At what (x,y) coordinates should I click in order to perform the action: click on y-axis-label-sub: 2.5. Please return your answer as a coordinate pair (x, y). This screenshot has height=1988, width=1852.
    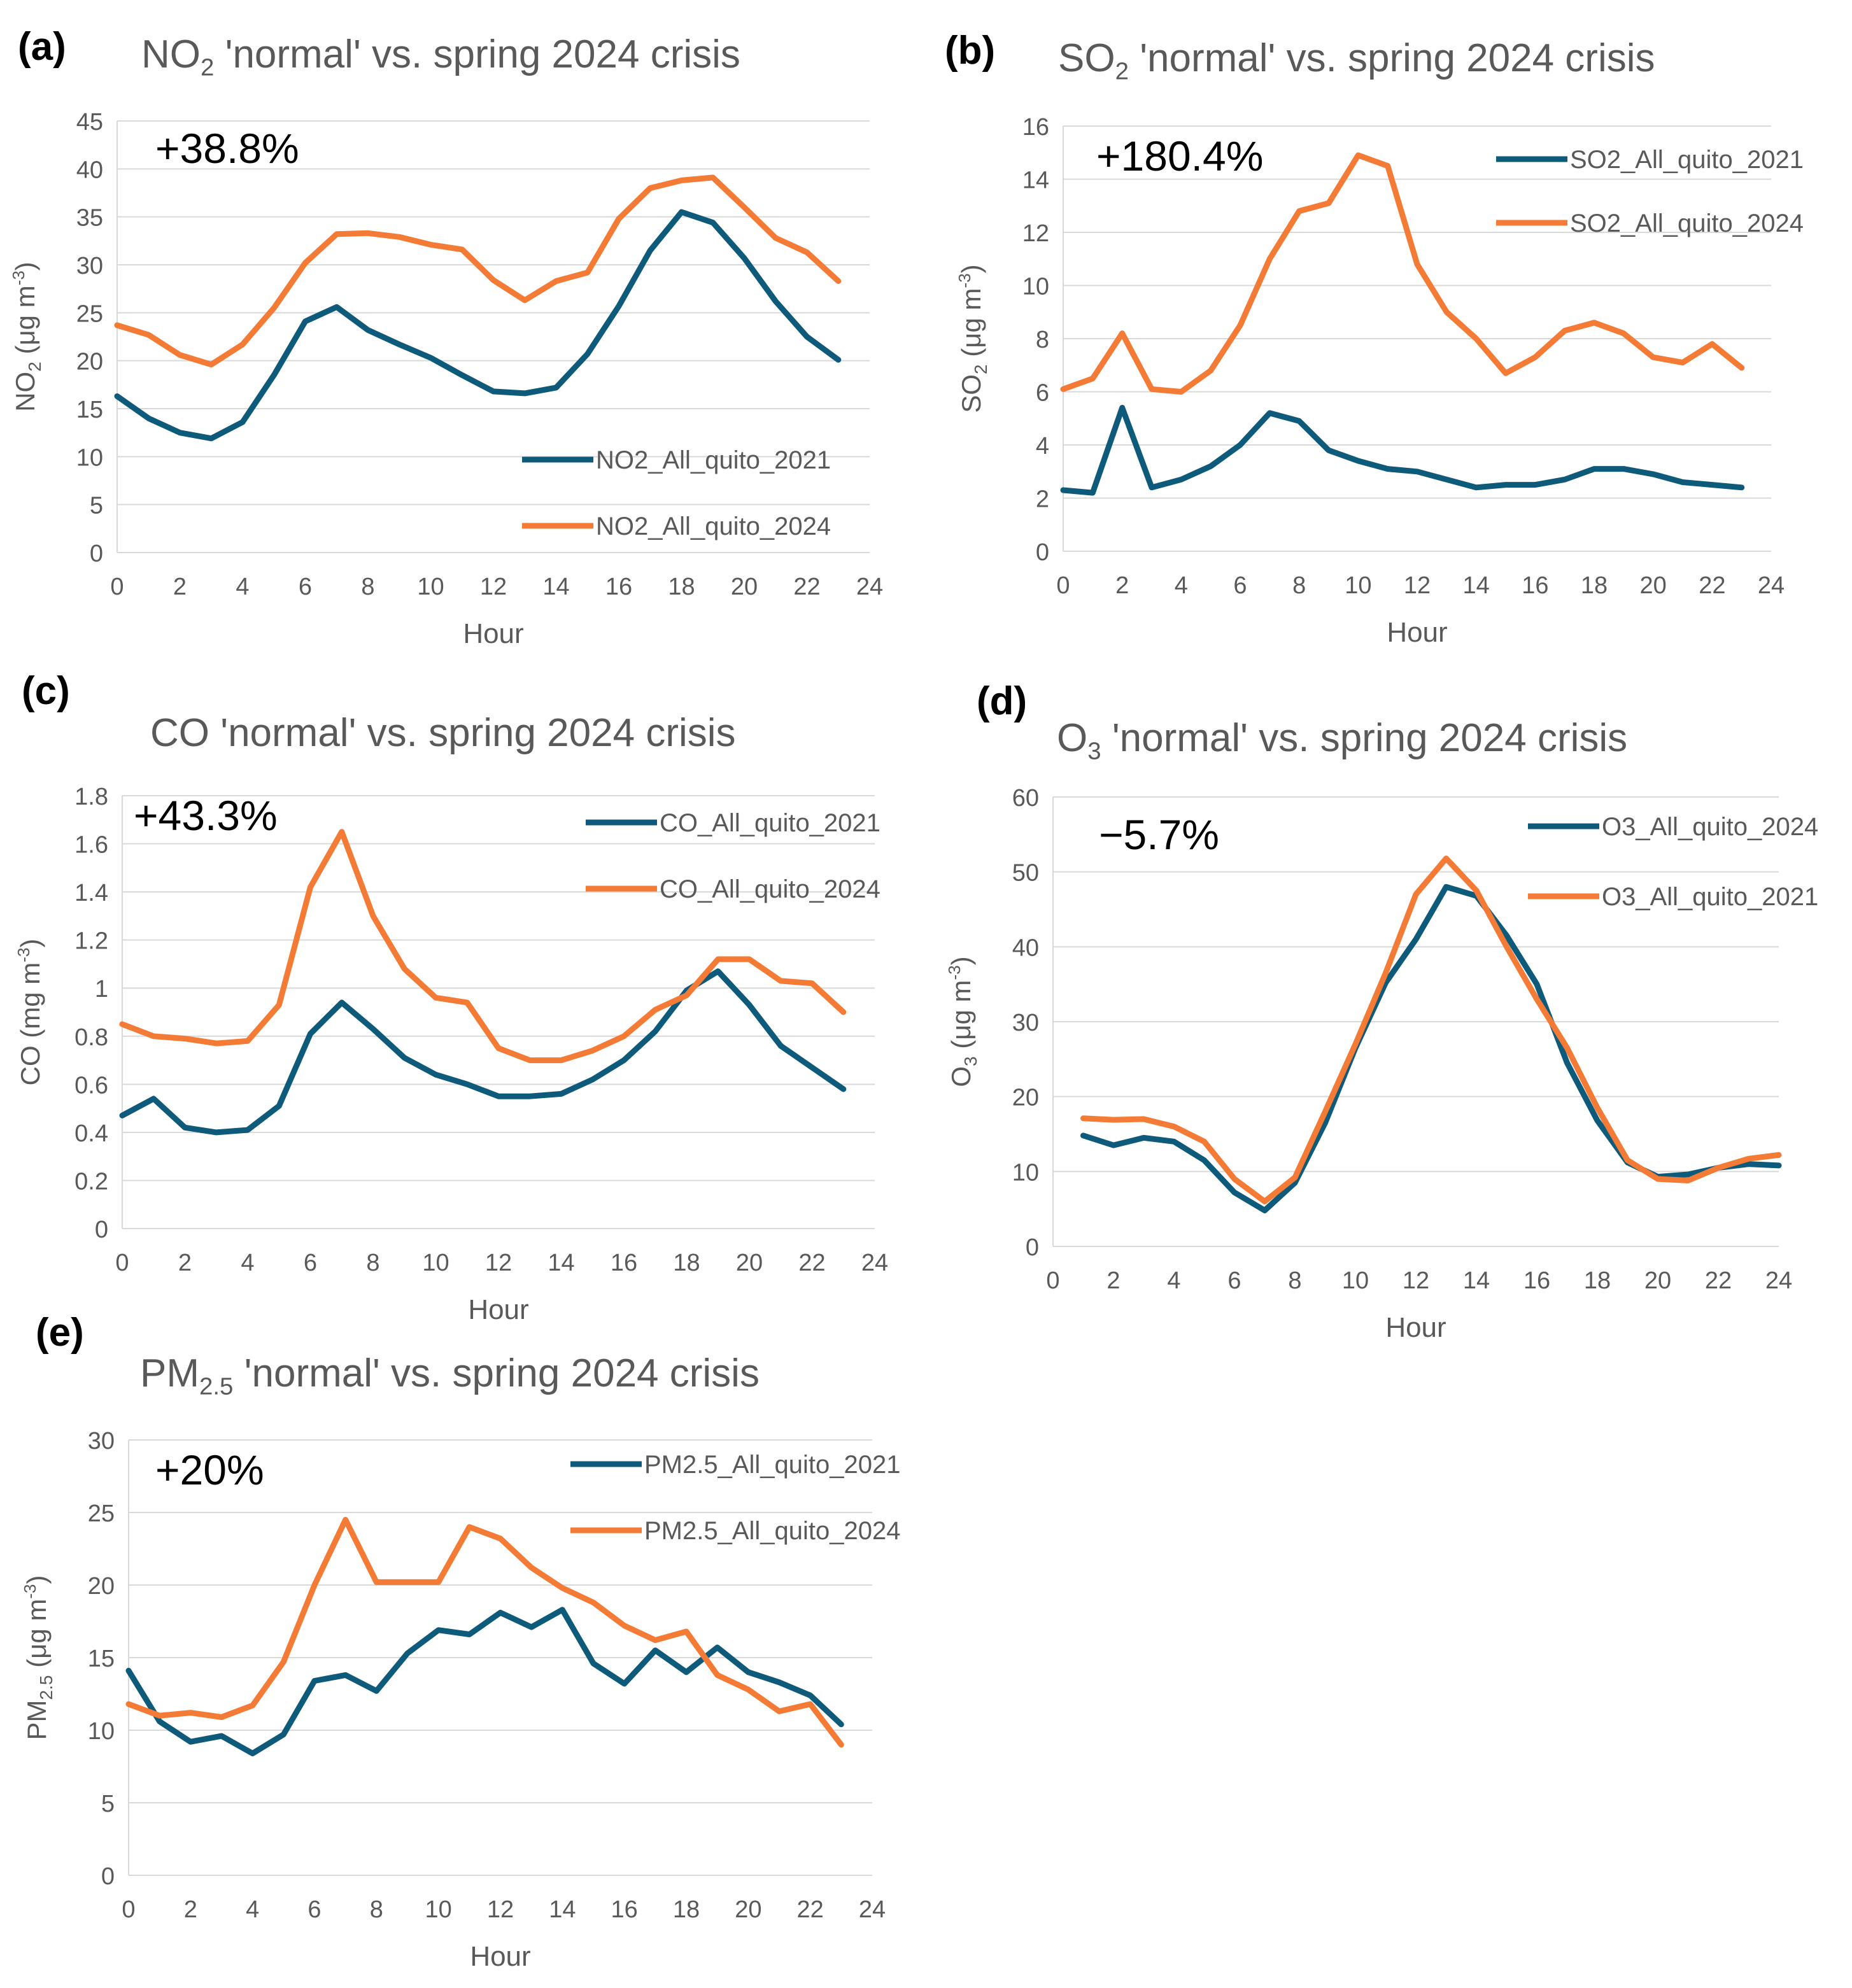
    Looking at the image, I should click on (46, 1688).